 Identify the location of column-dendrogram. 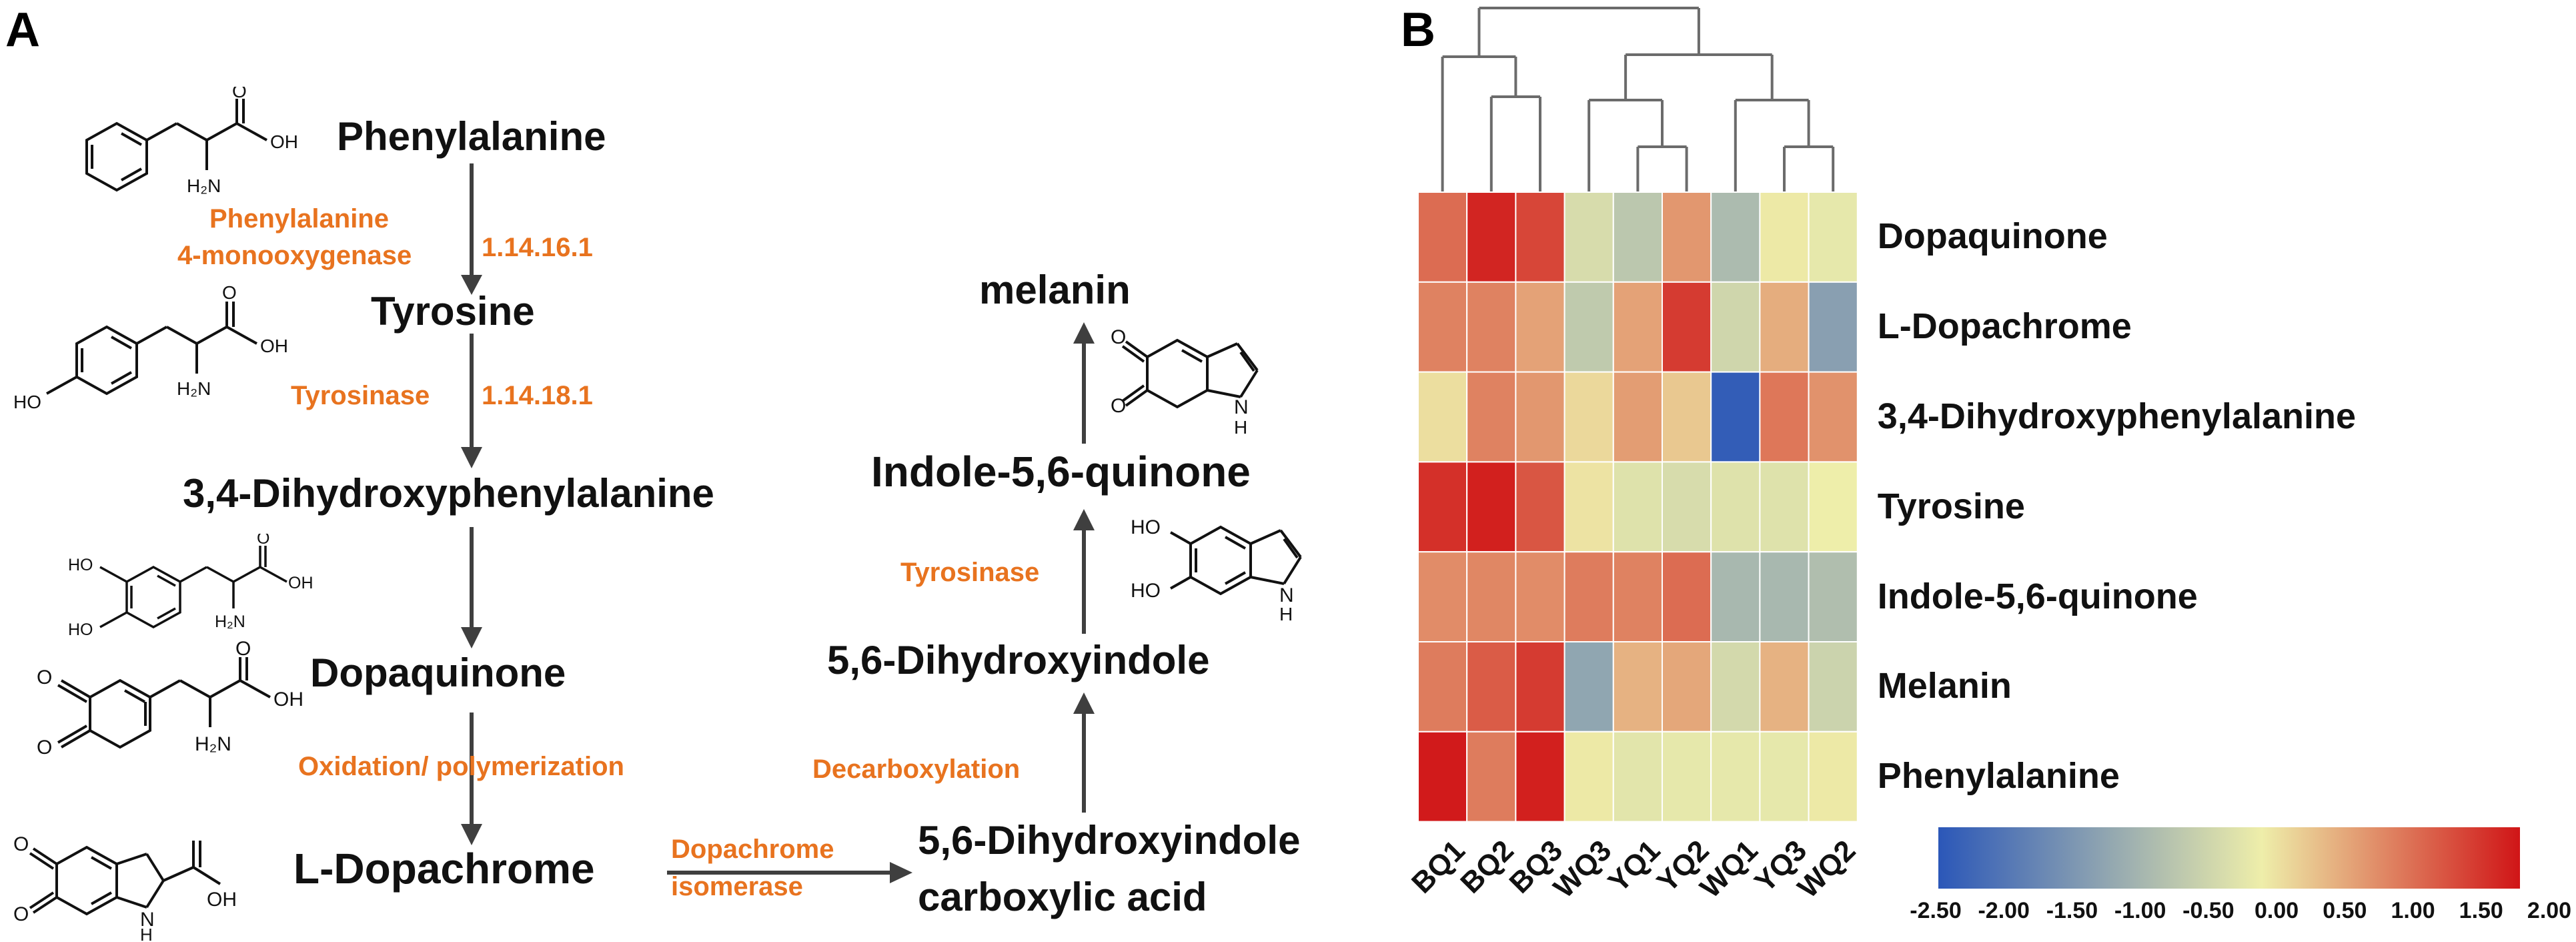
(1638, 99).